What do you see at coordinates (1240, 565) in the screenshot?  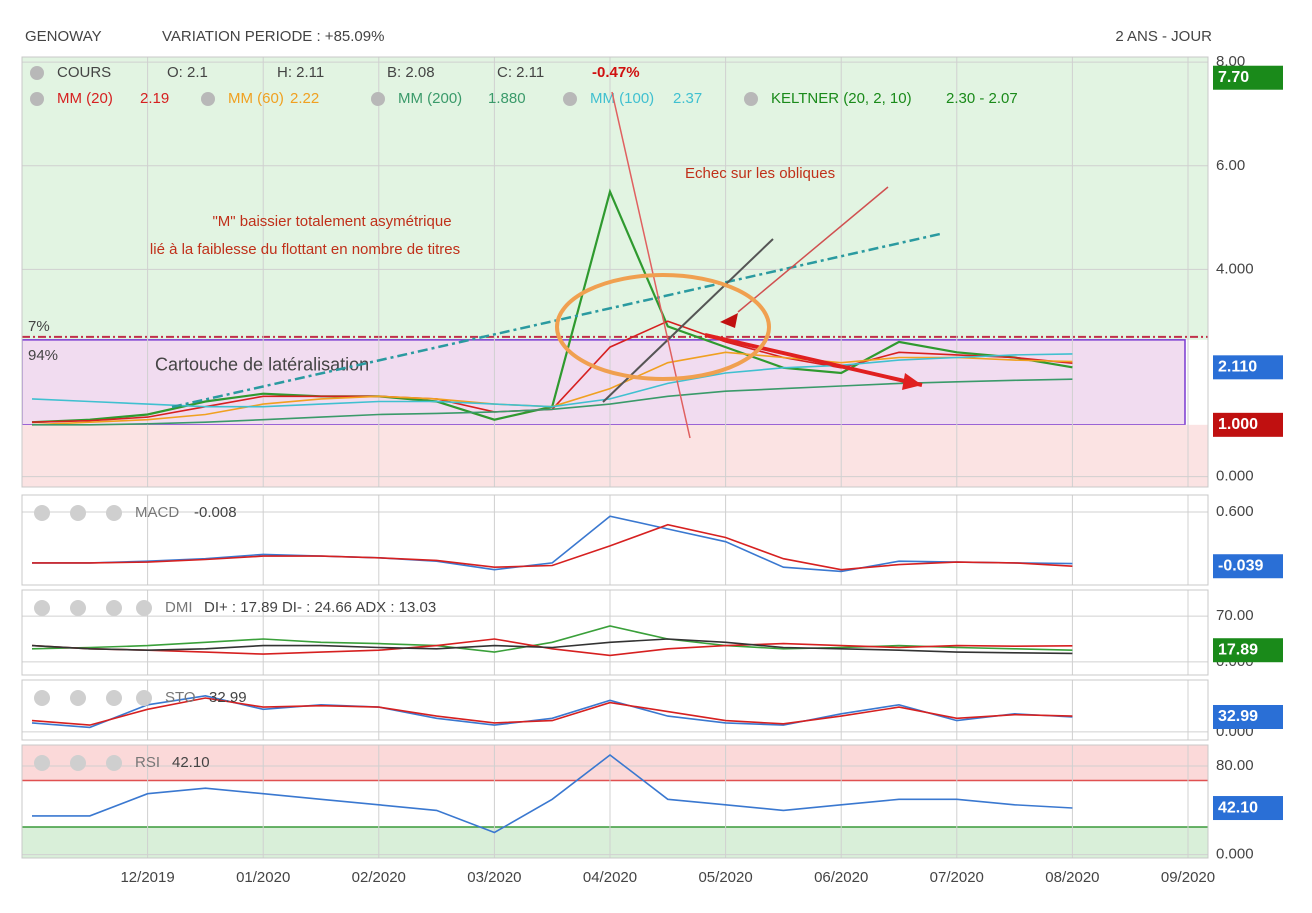 I see `value-badge-label: -0.039` at bounding box center [1240, 565].